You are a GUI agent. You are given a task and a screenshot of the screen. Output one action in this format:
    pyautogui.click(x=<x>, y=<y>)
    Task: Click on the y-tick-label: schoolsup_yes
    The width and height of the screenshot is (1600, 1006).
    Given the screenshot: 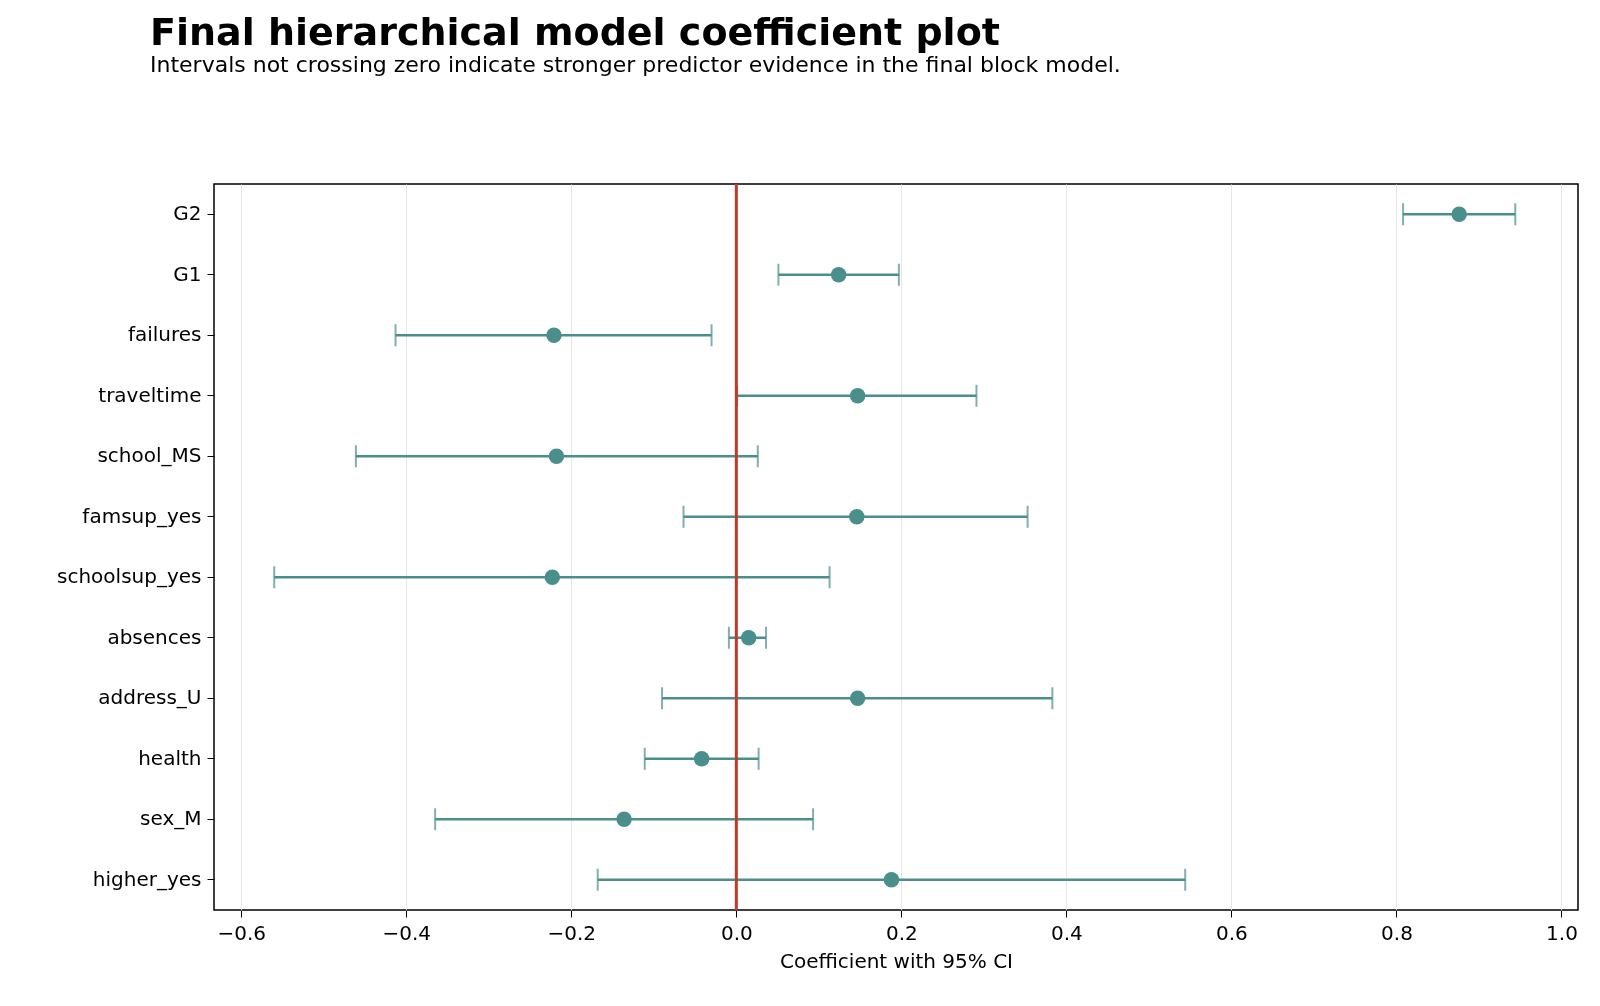 What is the action you would take?
    pyautogui.click(x=129, y=576)
    